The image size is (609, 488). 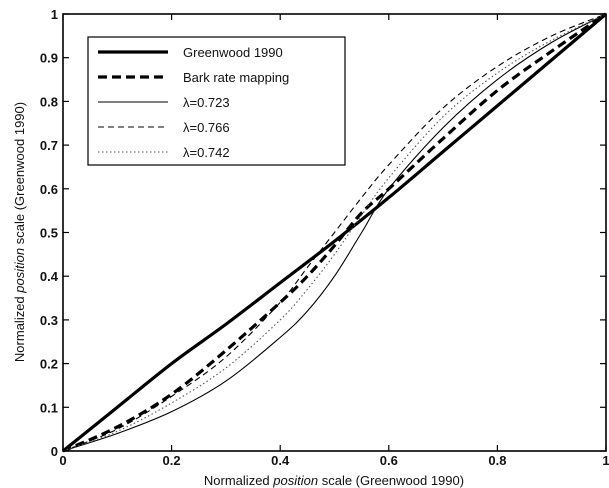 I want to click on y-tick-label: 0.4, so click(x=49, y=276).